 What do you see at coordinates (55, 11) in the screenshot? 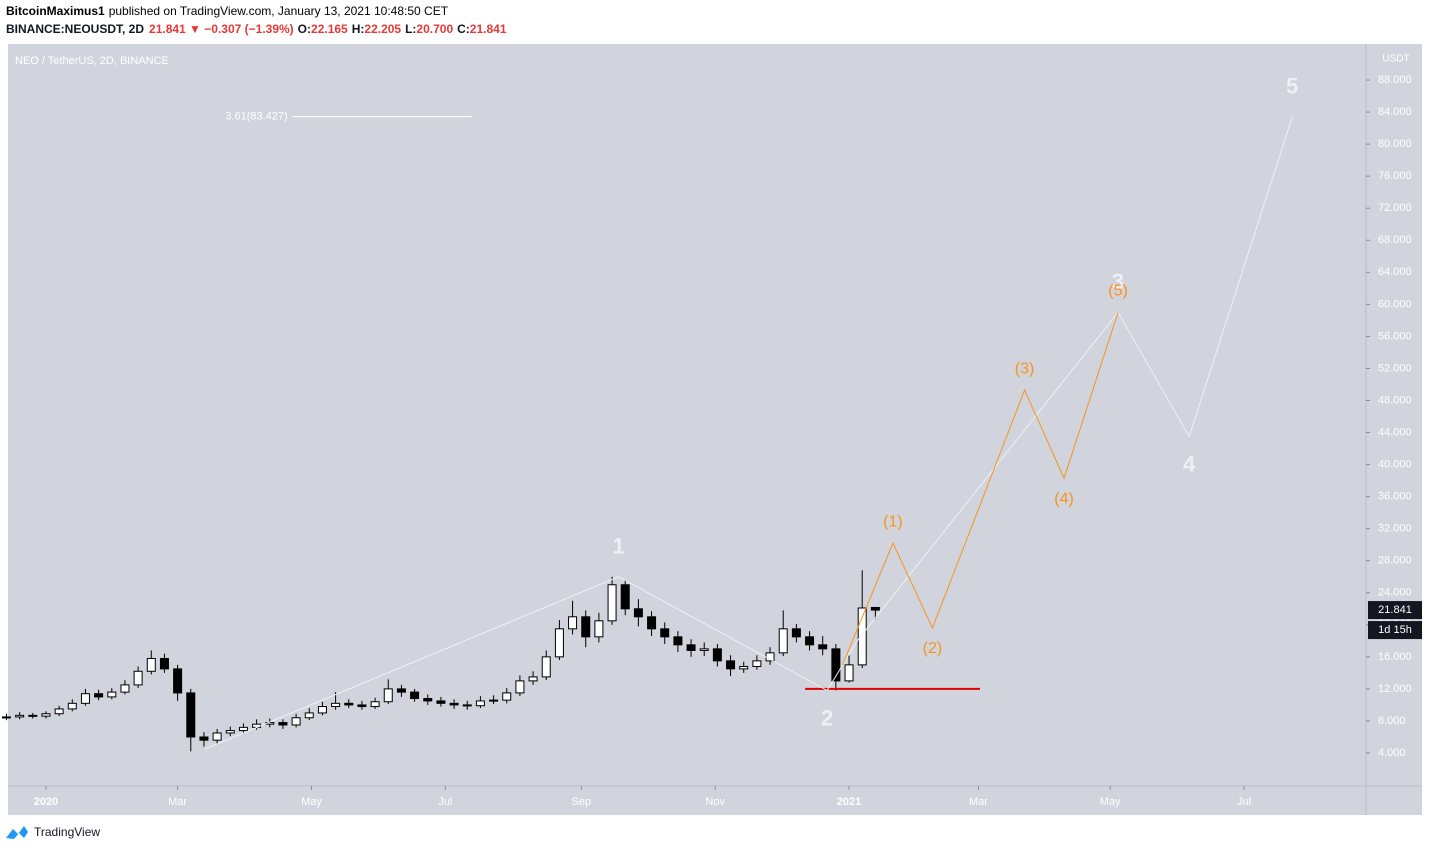
I see `publisher: BitcoinMaximus1` at bounding box center [55, 11].